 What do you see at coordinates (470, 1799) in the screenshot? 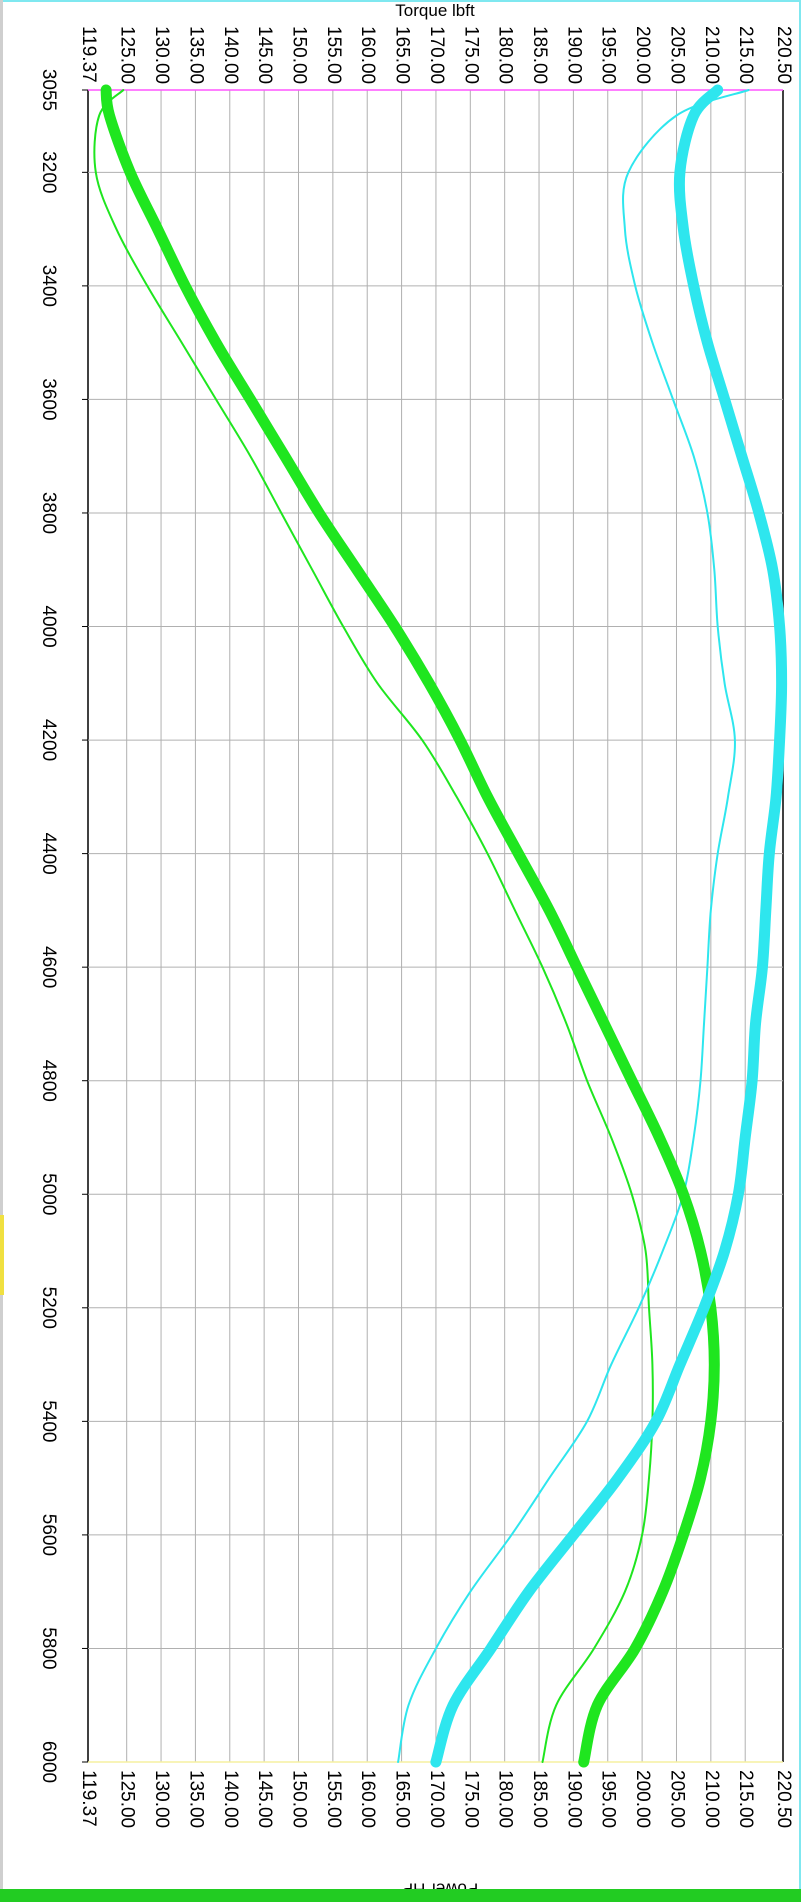
I see `power-tick-label: 175.00` at bounding box center [470, 1799].